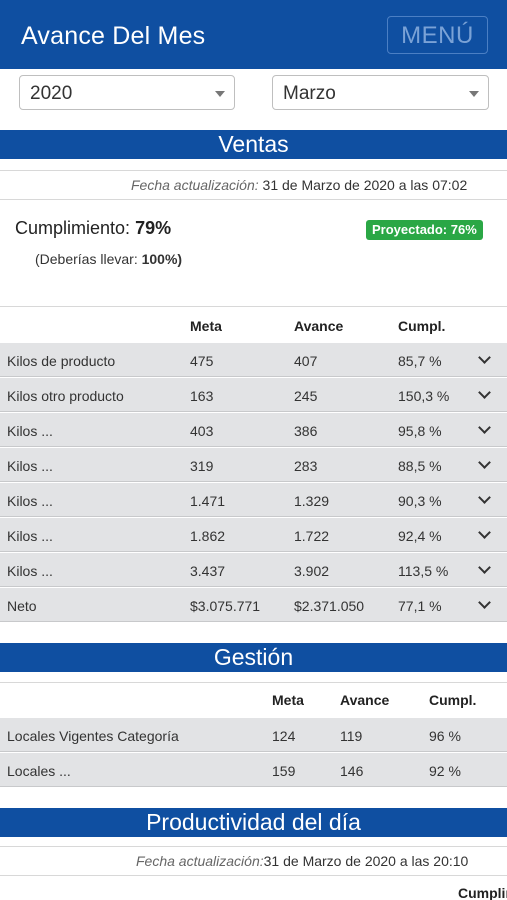 This screenshot has height=900, width=507. What do you see at coordinates (86, 259) in the screenshot?
I see `deberias-label: (Deberías llevar:` at bounding box center [86, 259].